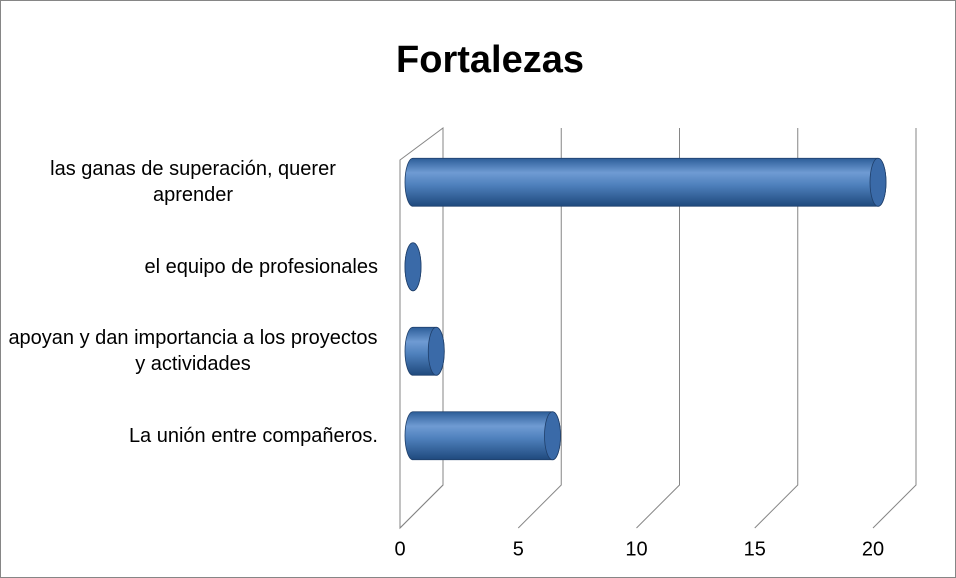 The image size is (956, 578). I want to click on y-tick-label-box: el equipo de profesionales, so click(193, 267).